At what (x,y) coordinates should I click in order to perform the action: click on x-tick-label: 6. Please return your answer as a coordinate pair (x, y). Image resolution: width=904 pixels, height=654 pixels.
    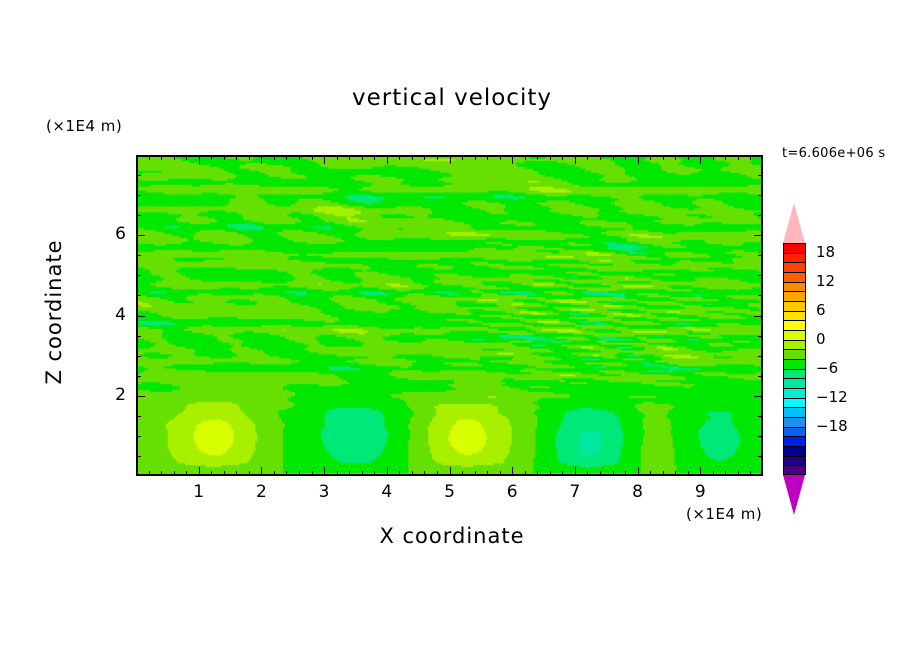
    Looking at the image, I should click on (512, 492).